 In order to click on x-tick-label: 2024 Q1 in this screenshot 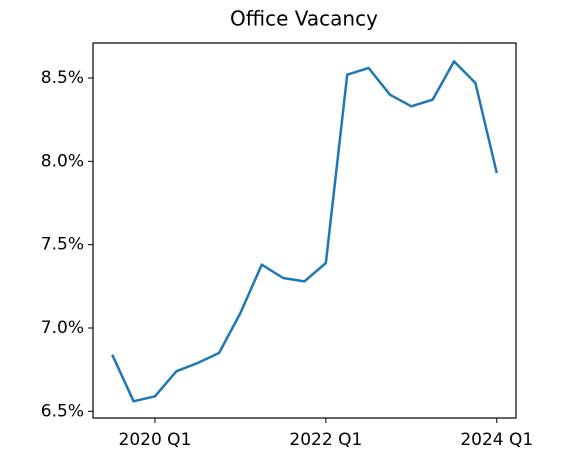, I will do `click(496, 440)`.